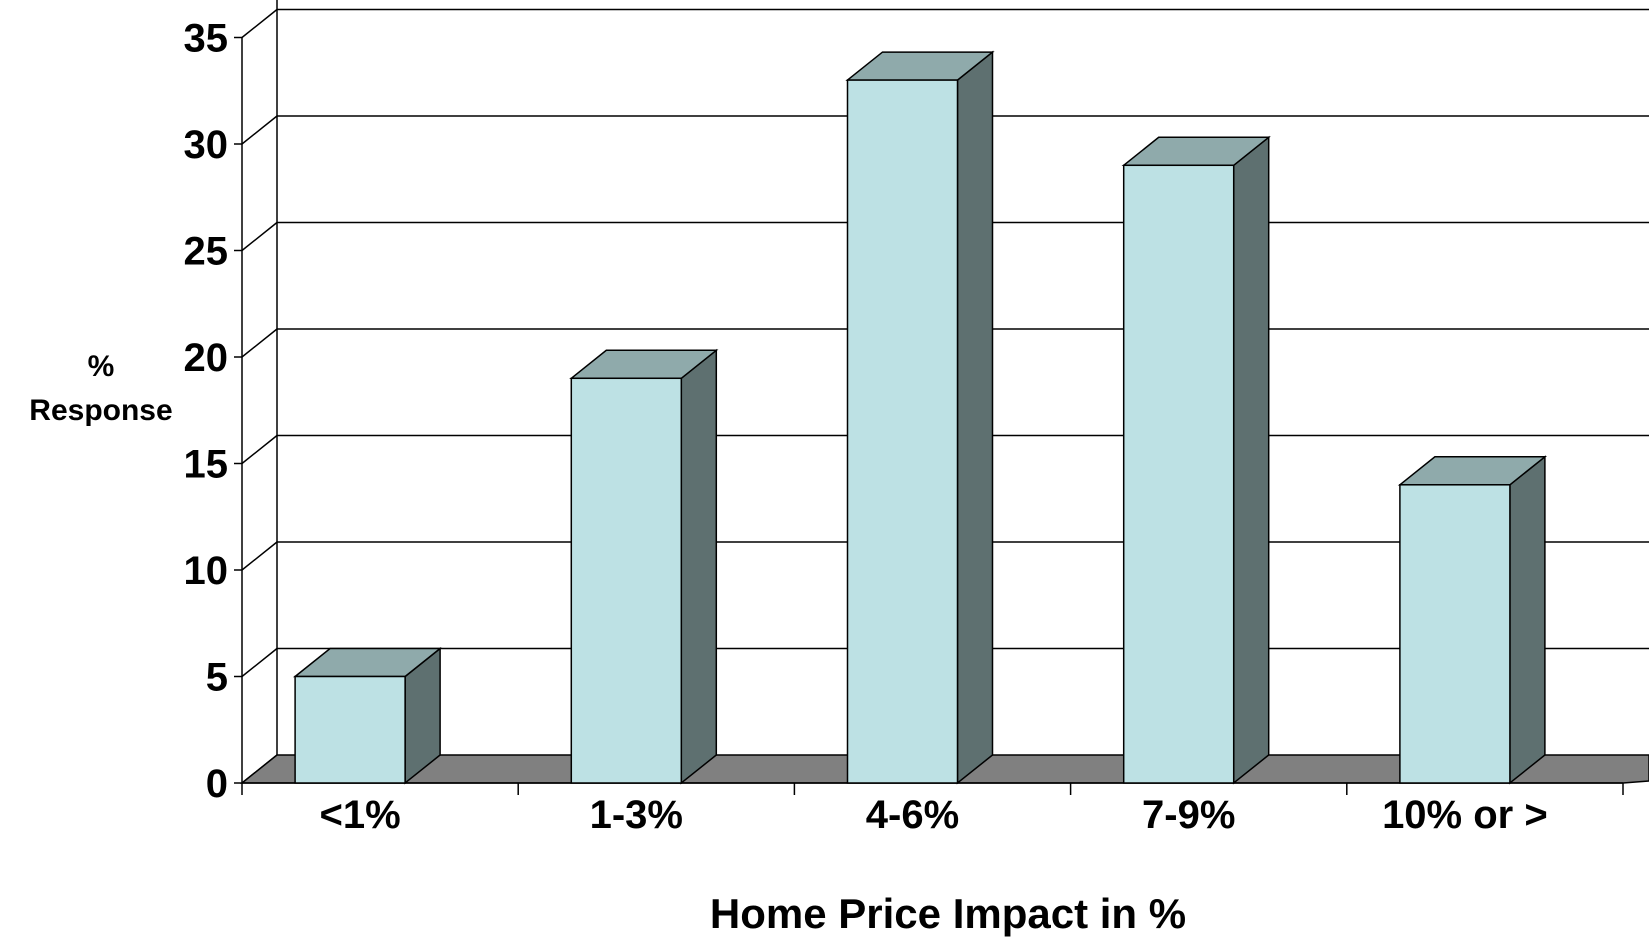 The width and height of the screenshot is (1649, 939). I want to click on y-axis-title-line-2: Response, so click(100, 410).